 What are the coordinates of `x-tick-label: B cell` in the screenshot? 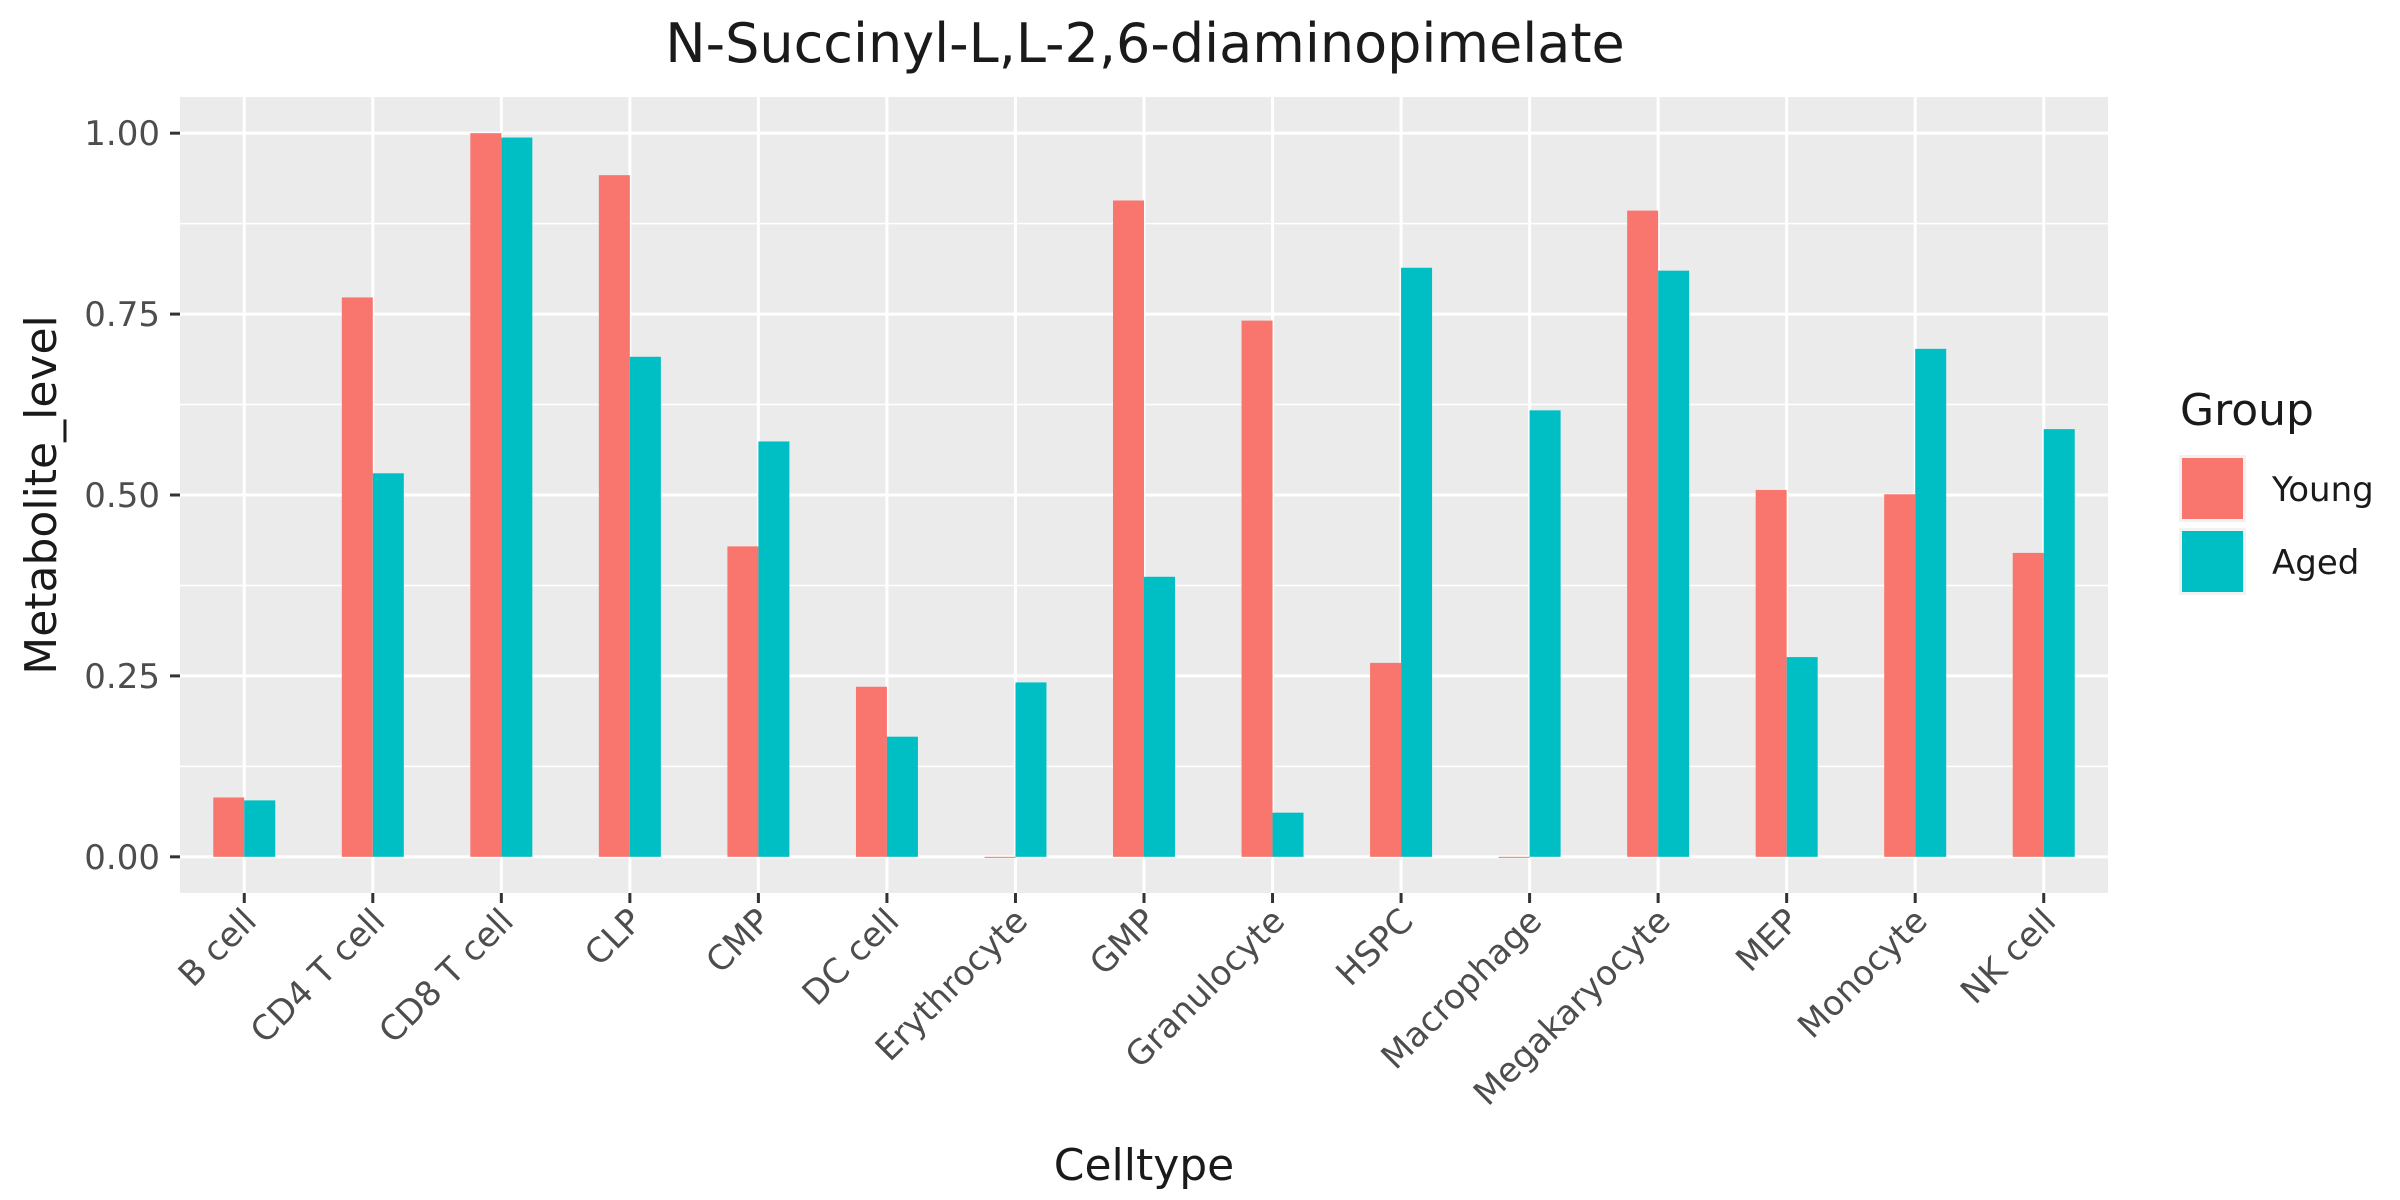 It's located at (218, 948).